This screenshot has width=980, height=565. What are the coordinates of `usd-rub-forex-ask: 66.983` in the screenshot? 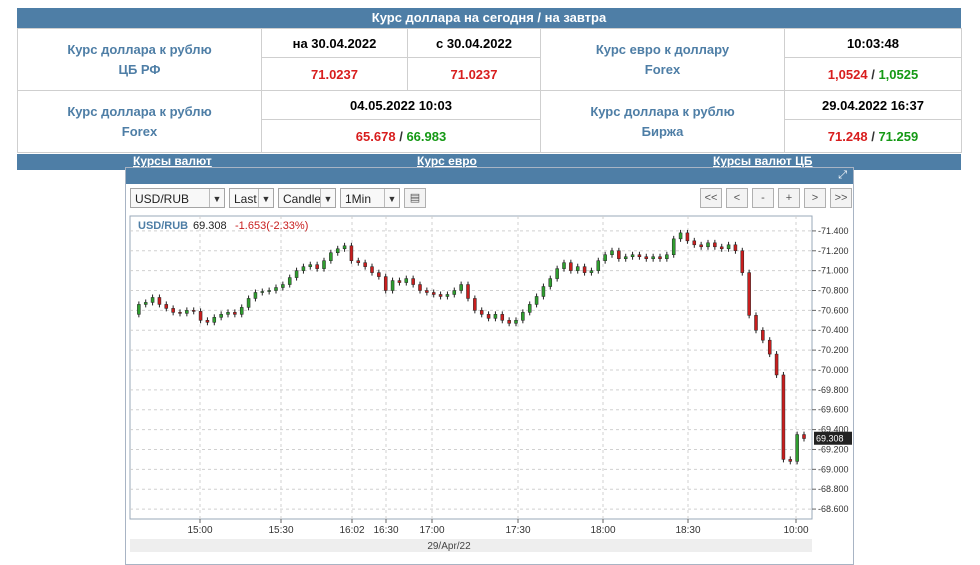 It's located at (426, 136).